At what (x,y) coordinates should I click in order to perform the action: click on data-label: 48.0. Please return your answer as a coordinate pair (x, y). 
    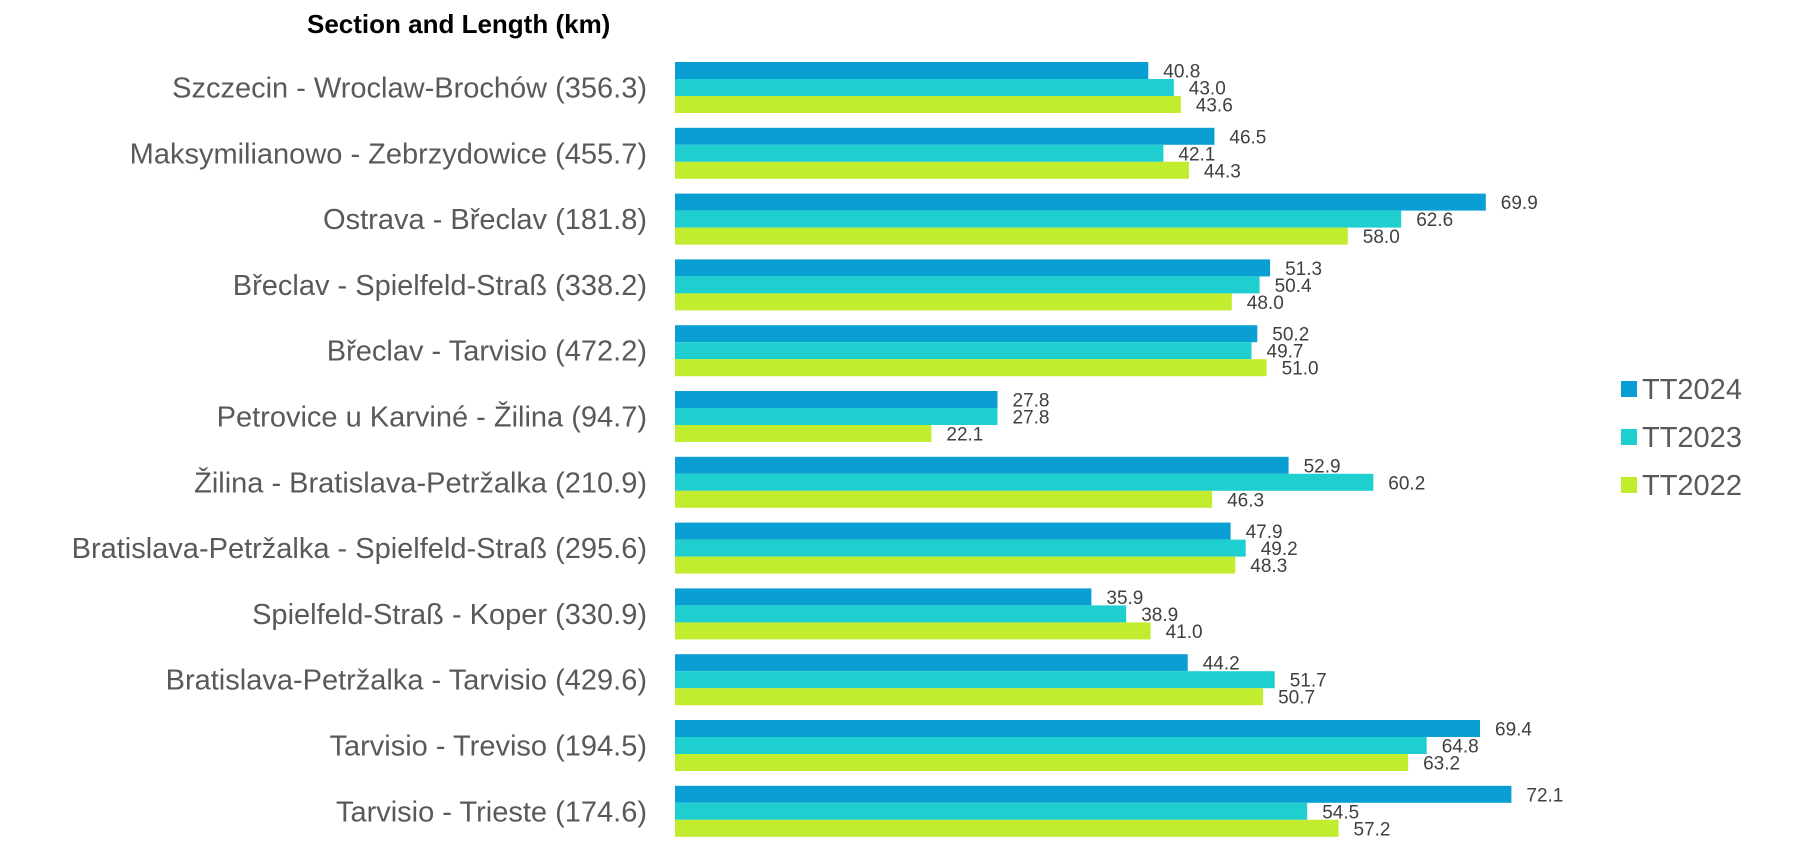
    Looking at the image, I should click on (1265, 303).